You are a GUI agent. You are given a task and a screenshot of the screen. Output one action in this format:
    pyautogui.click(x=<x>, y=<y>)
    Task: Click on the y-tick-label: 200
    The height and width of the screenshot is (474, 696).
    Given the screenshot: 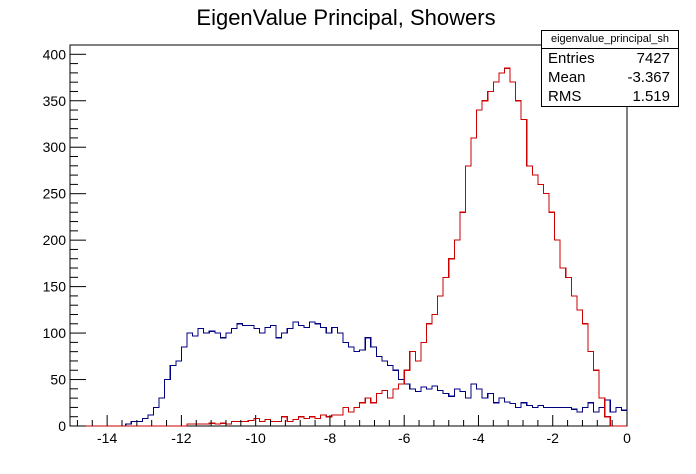 What is the action you would take?
    pyautogui.click(x=55, y=240)
    